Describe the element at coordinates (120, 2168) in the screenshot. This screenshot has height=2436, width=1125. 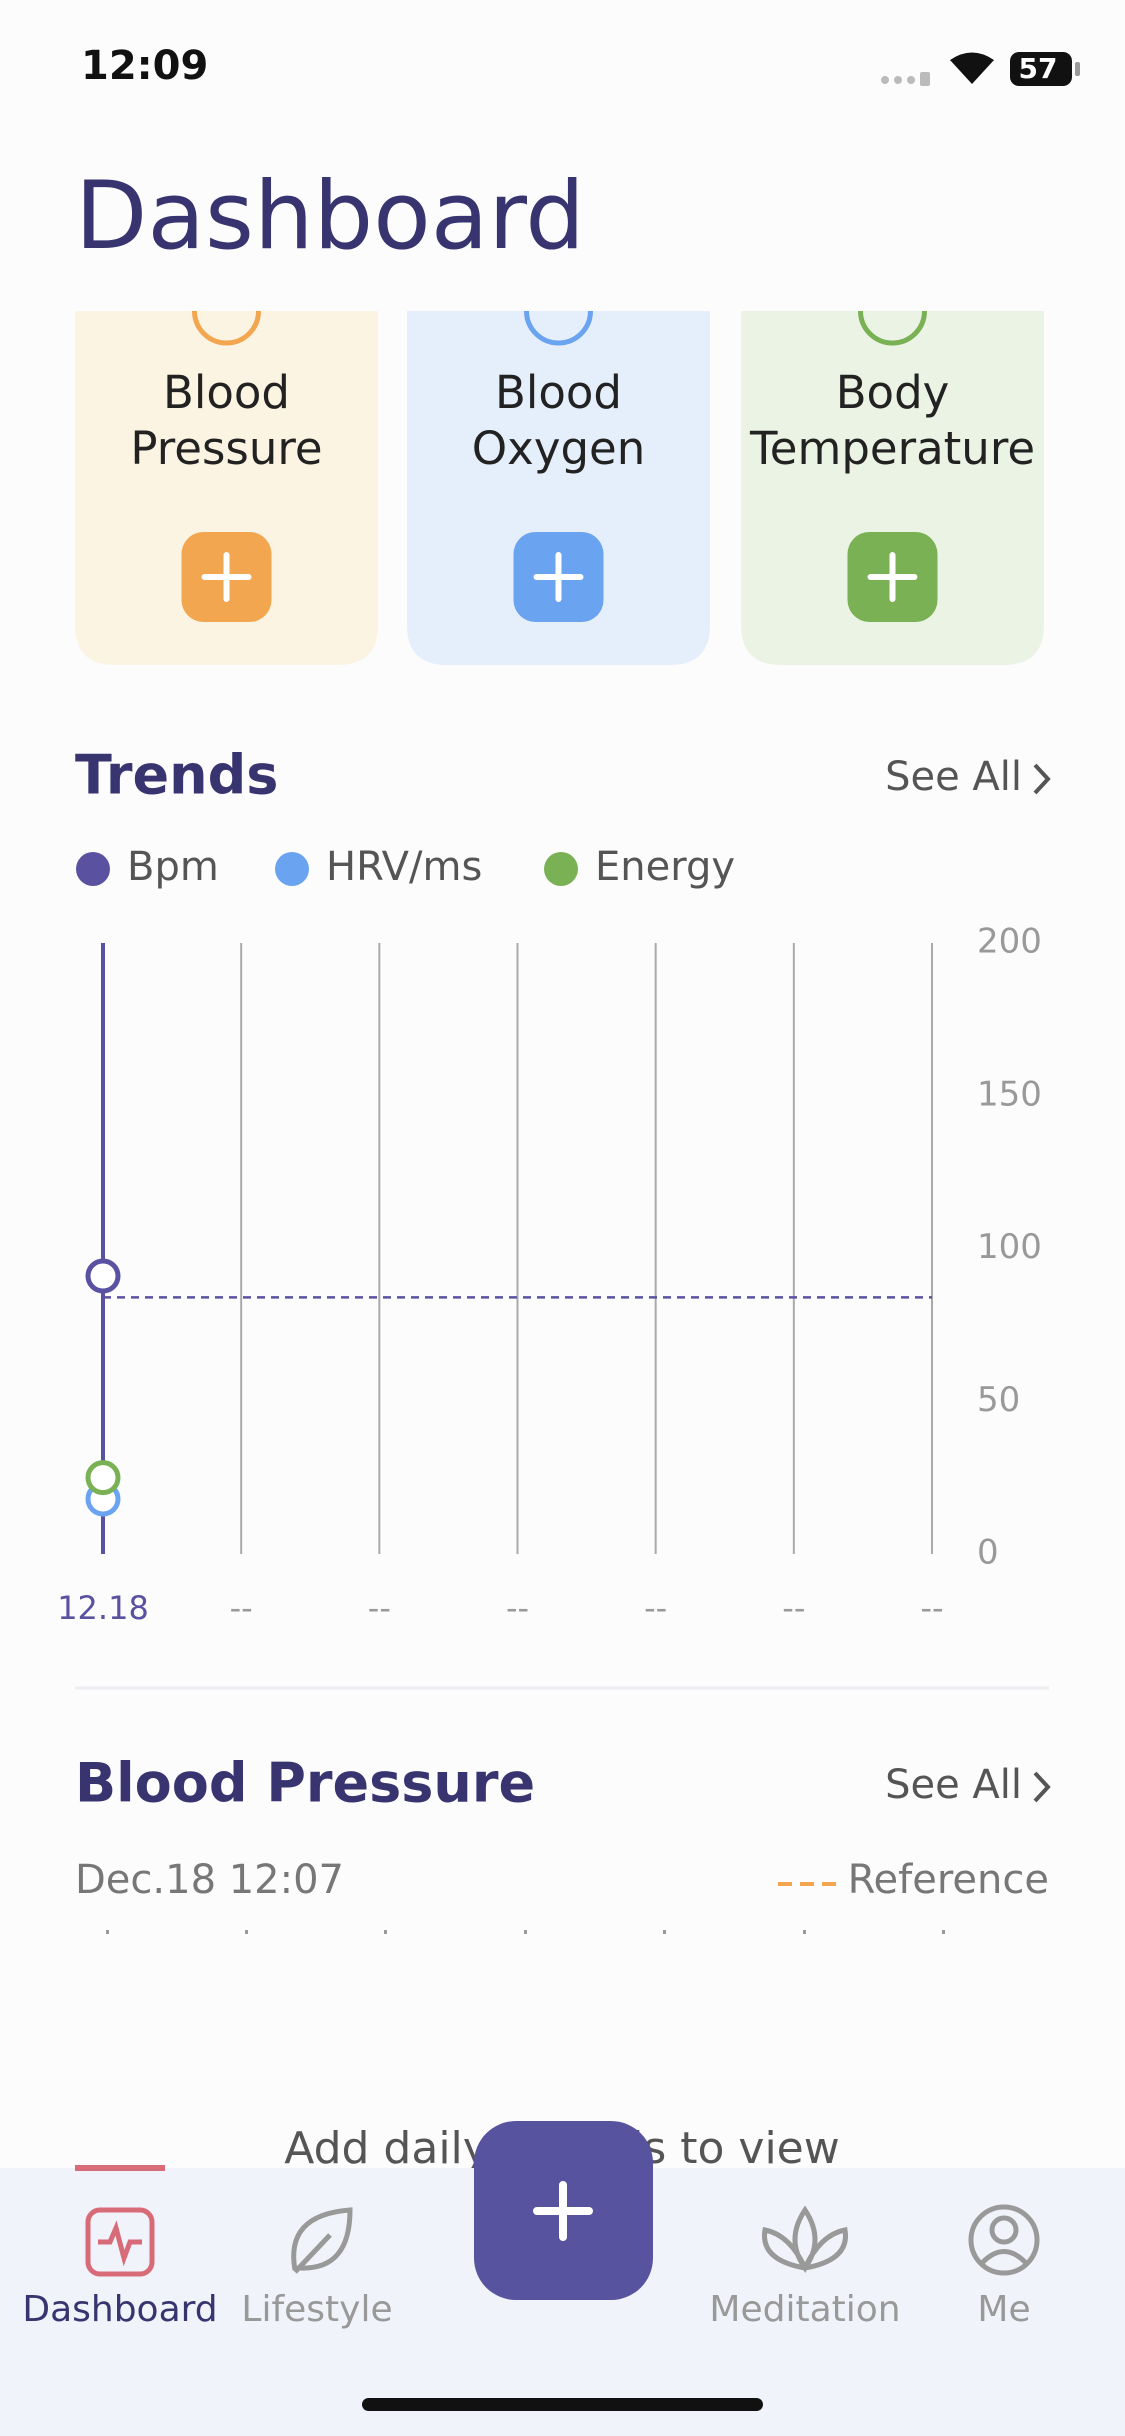
I see `tab-indicator` at that location.